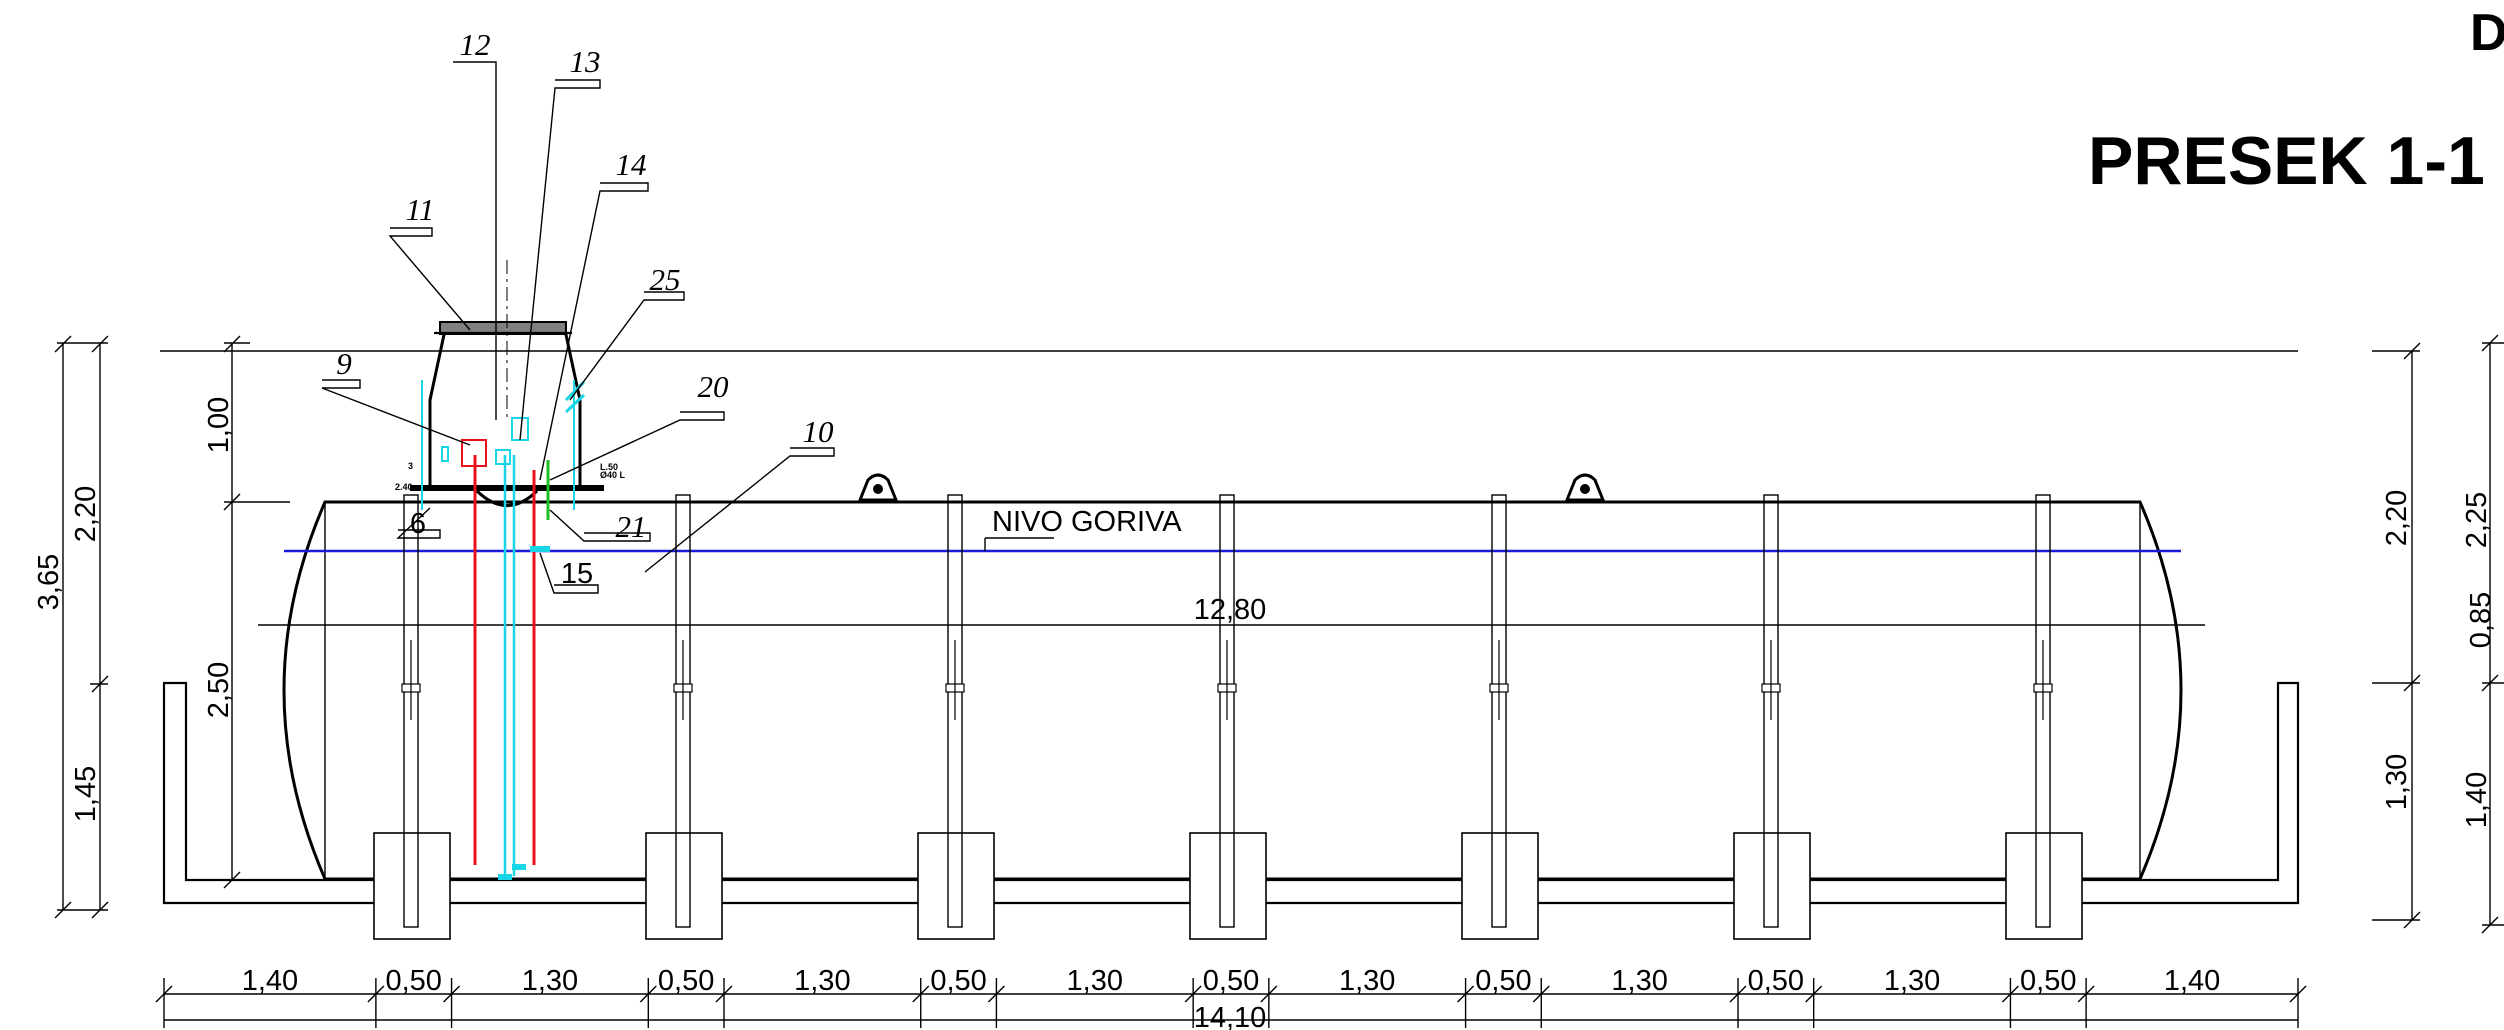 The width and height of the screenshot is (2504, 1030). I want to click on fuel-level-leader, so click(1019, 544).